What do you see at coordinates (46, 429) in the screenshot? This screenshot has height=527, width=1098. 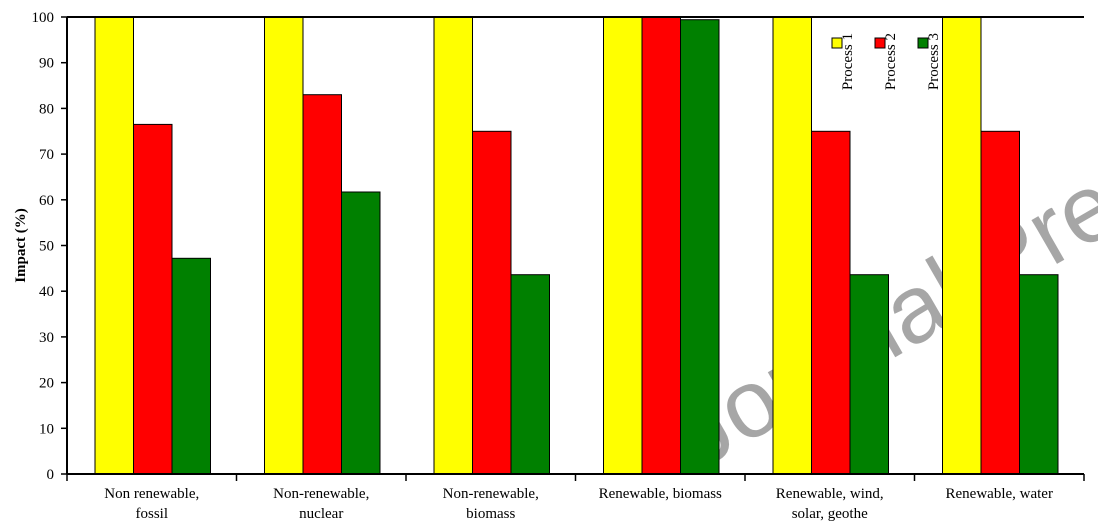 I see `y-tick-label: 10` at bounding box center [46, 429].